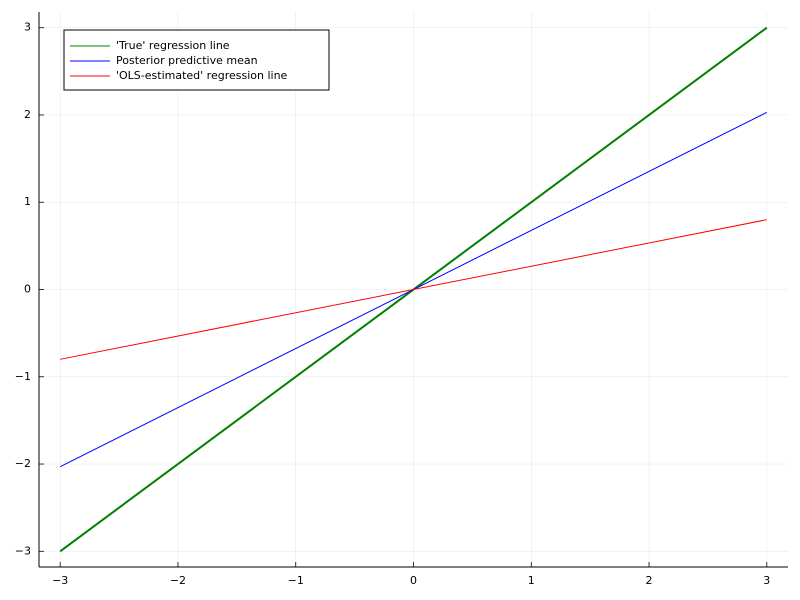  I want to click on y-tick-label: −1, so click(23, 376).